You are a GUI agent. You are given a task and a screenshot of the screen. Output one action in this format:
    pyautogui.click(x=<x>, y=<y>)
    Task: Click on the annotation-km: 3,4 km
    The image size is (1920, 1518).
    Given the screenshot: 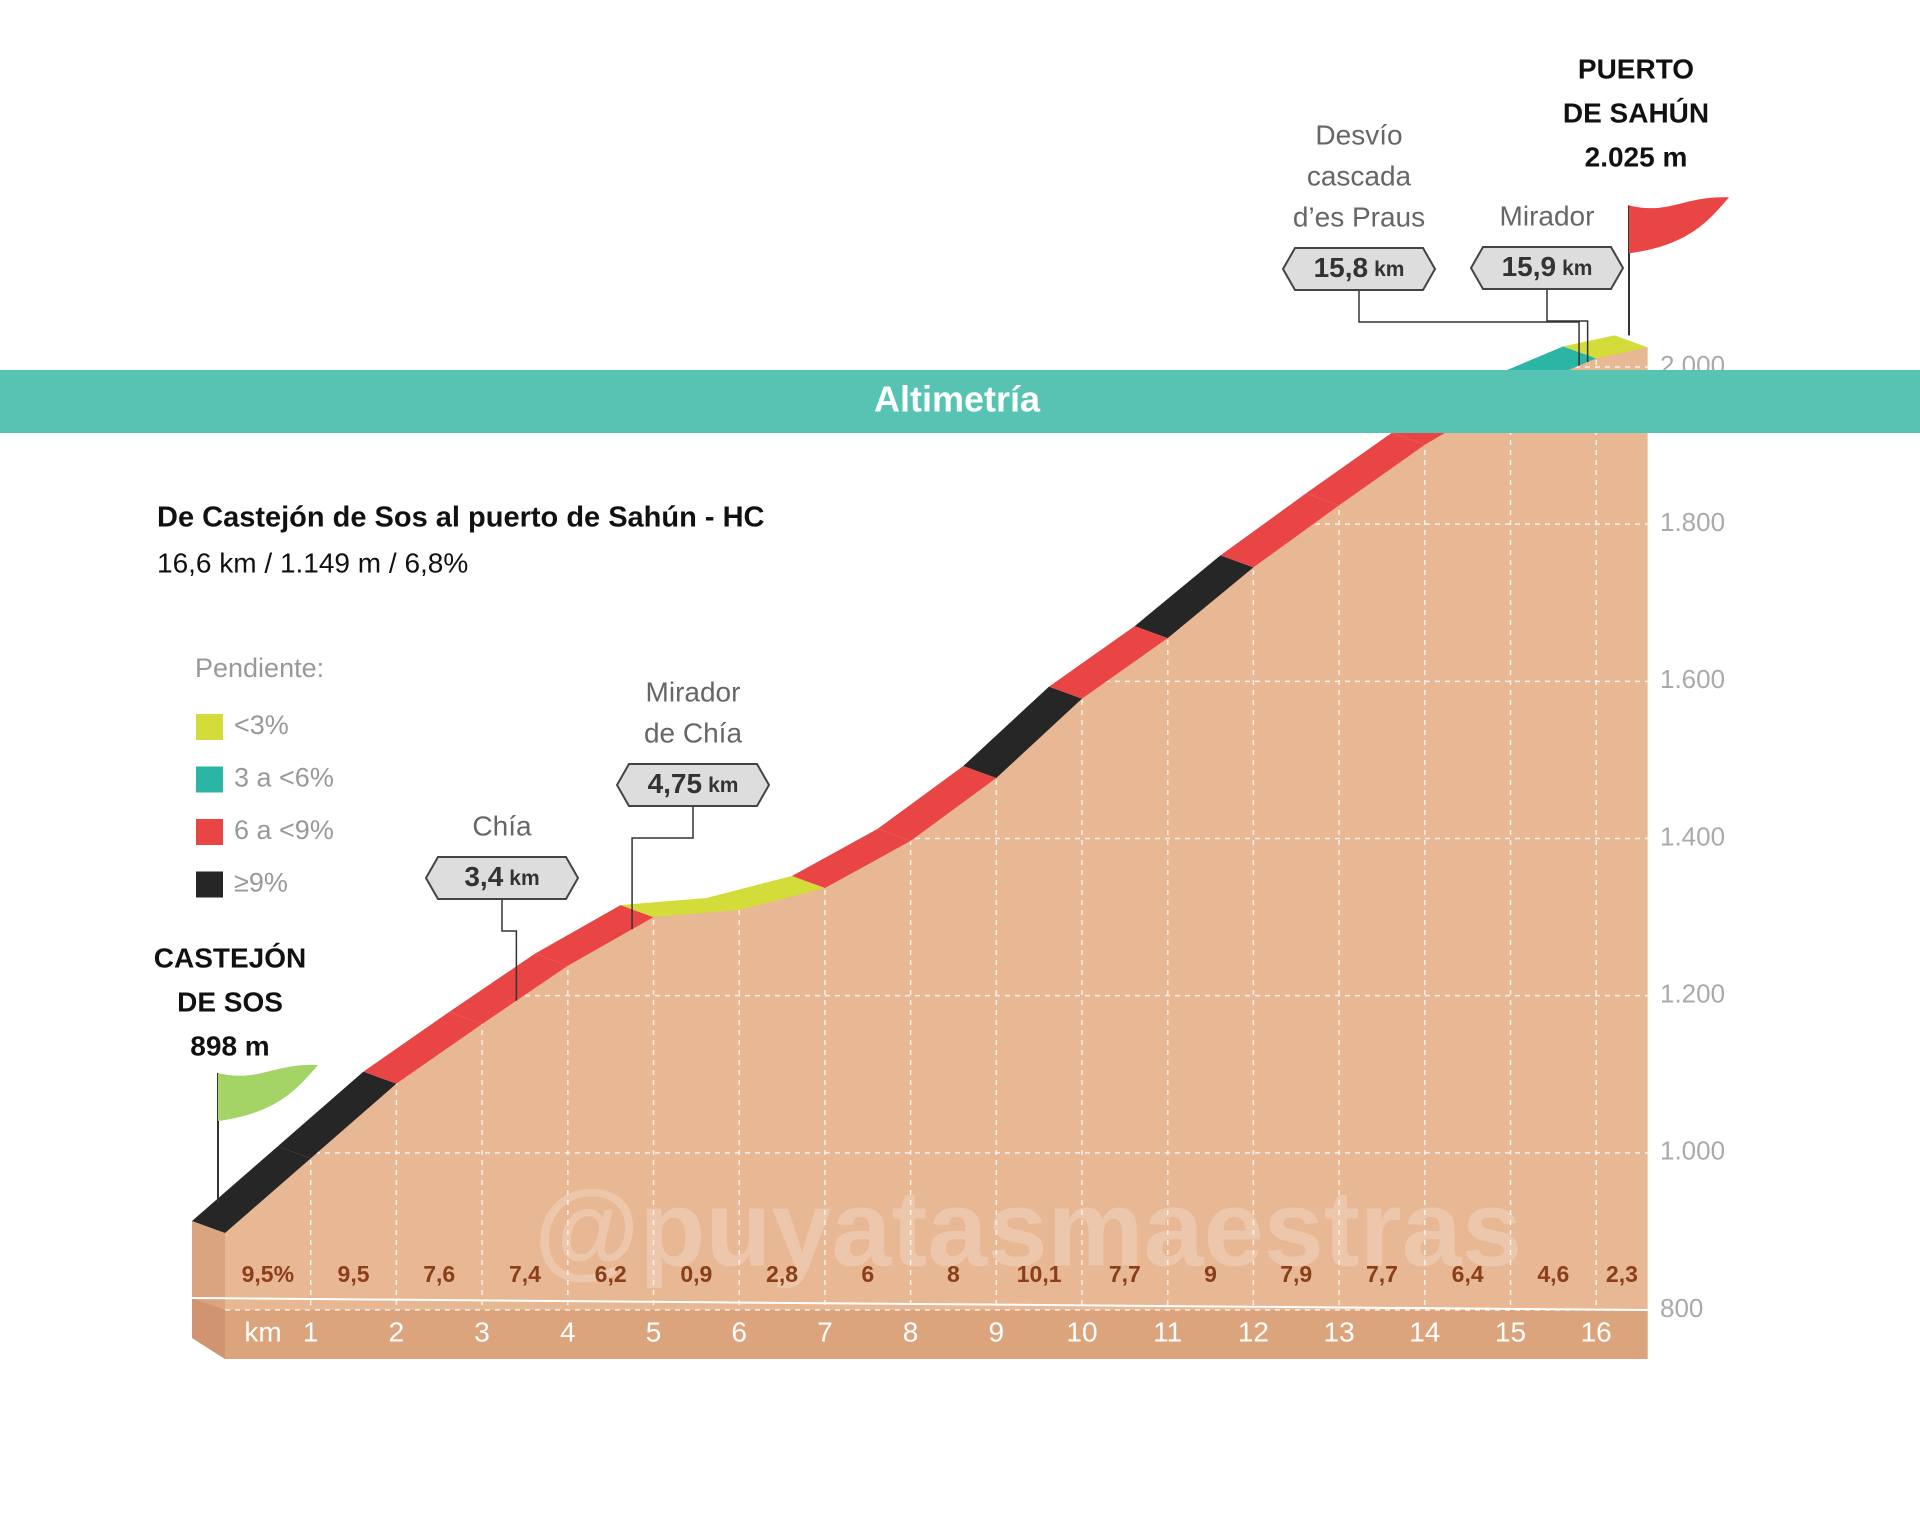 What is the action you would take?
    pyautogui.click(x=501, y=876)
    